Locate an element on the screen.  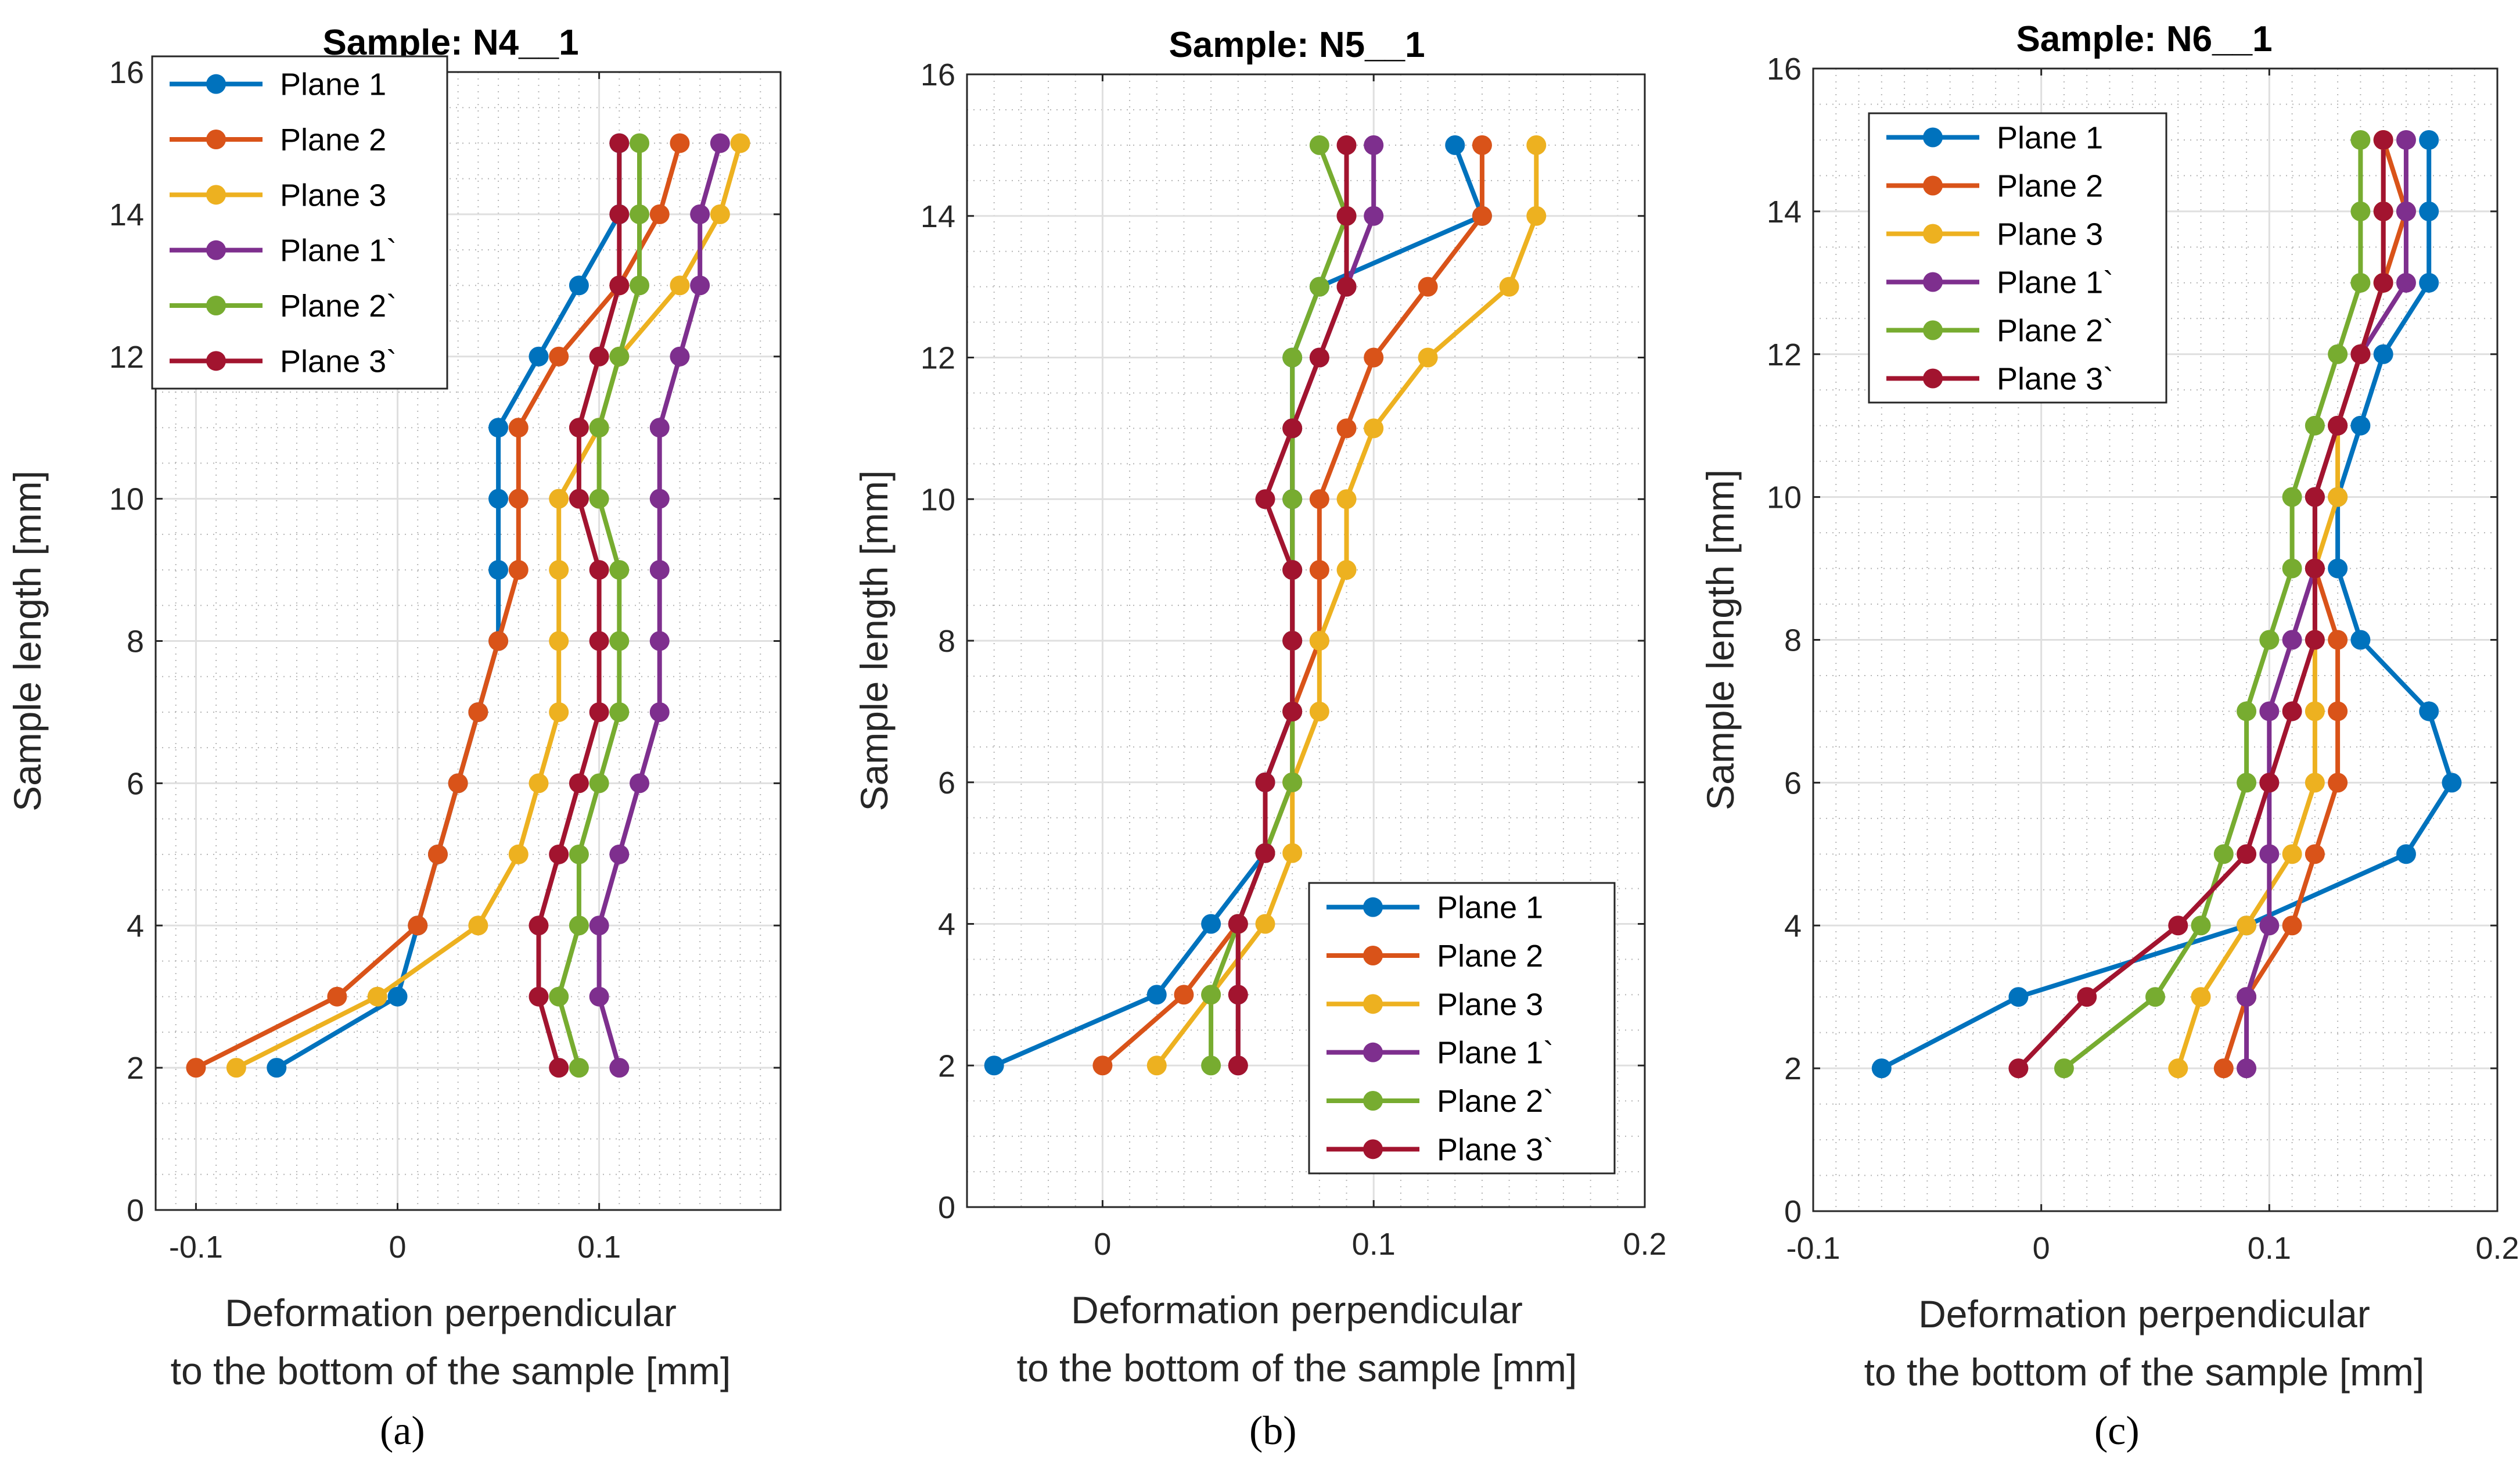
legend-label: Plane 2 is located at coordinates (2050, 186).